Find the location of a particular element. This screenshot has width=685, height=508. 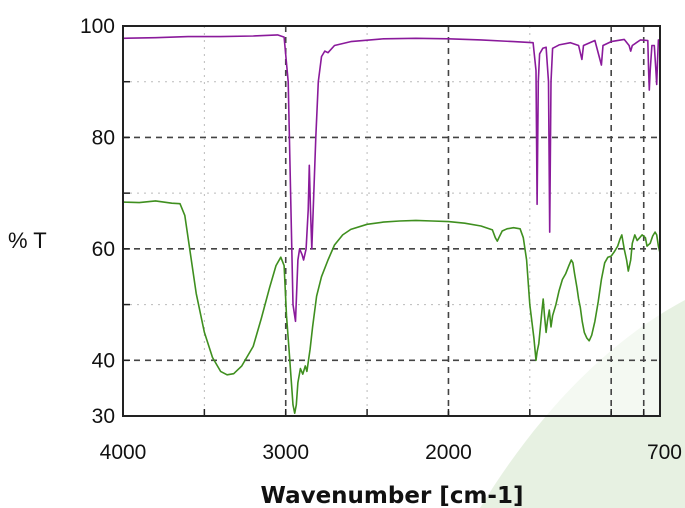

y-tick-label: 80 is located at coordinates (103, 137).